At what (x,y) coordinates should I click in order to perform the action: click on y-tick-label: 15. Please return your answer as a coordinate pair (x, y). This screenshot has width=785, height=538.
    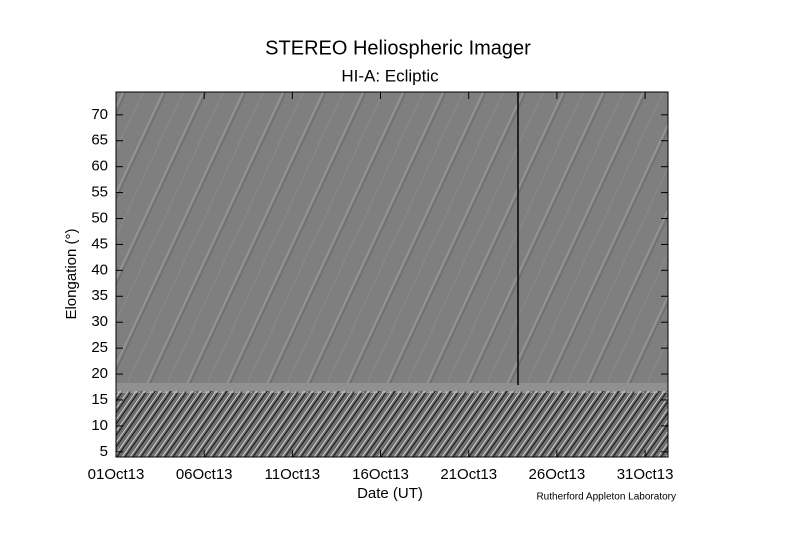
    Looking at the image, I should click on (99, 399).